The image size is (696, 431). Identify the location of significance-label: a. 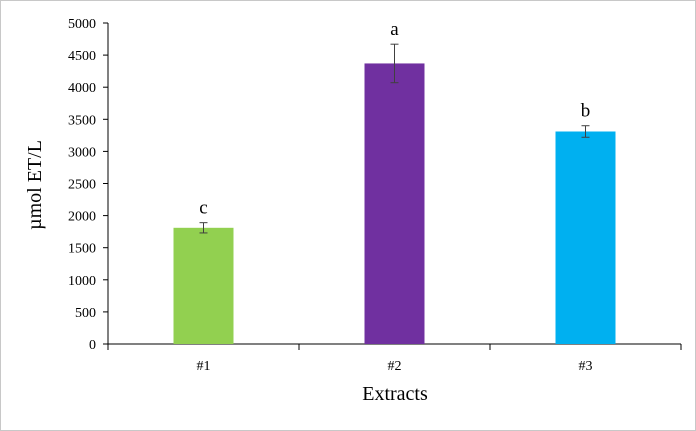
(394, 29).